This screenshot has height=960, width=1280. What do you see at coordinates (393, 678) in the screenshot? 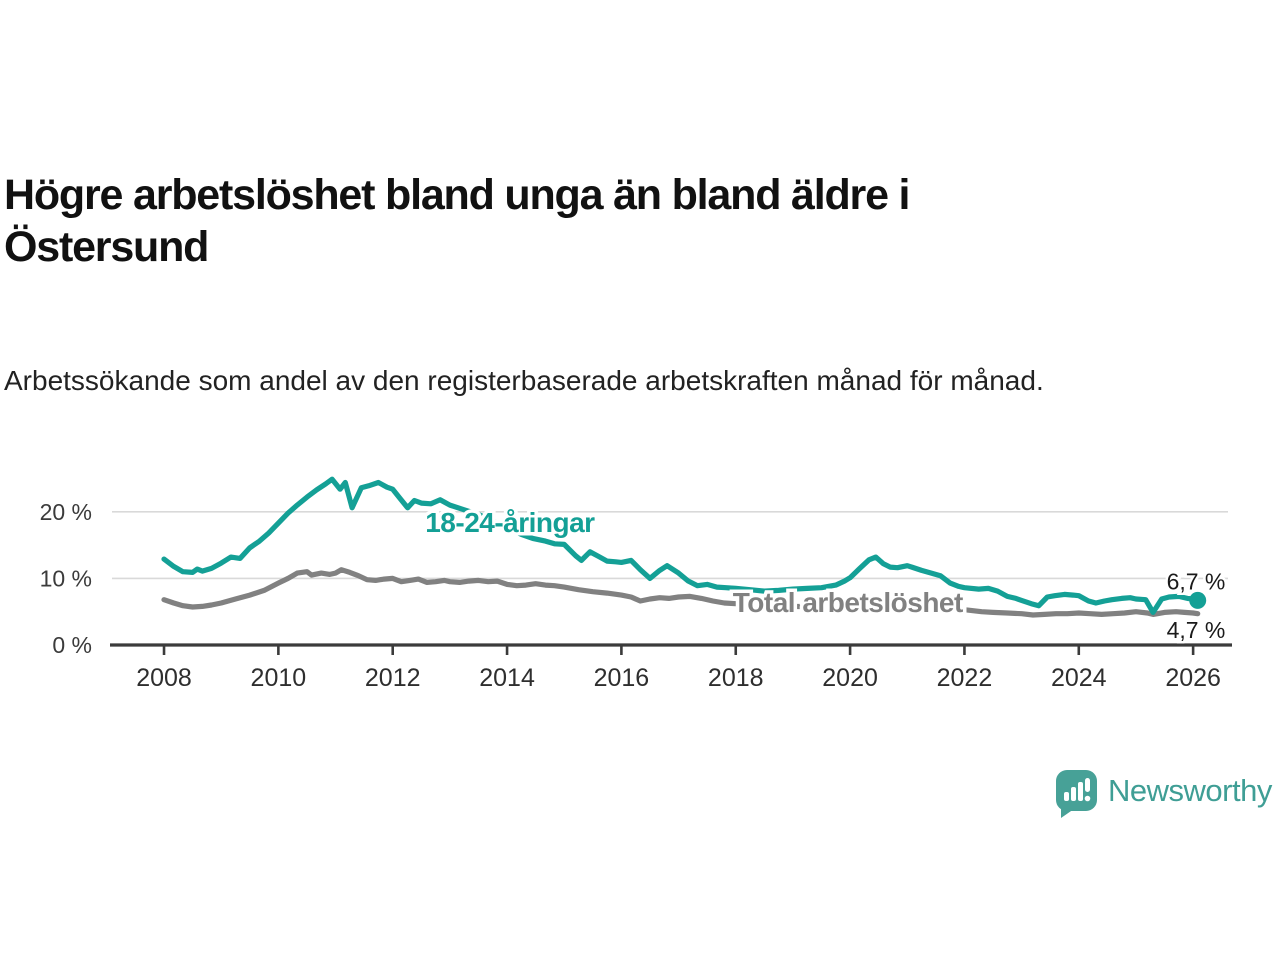
I see `x-axis-label-2012: 2012` at bounding box center [393, 678].